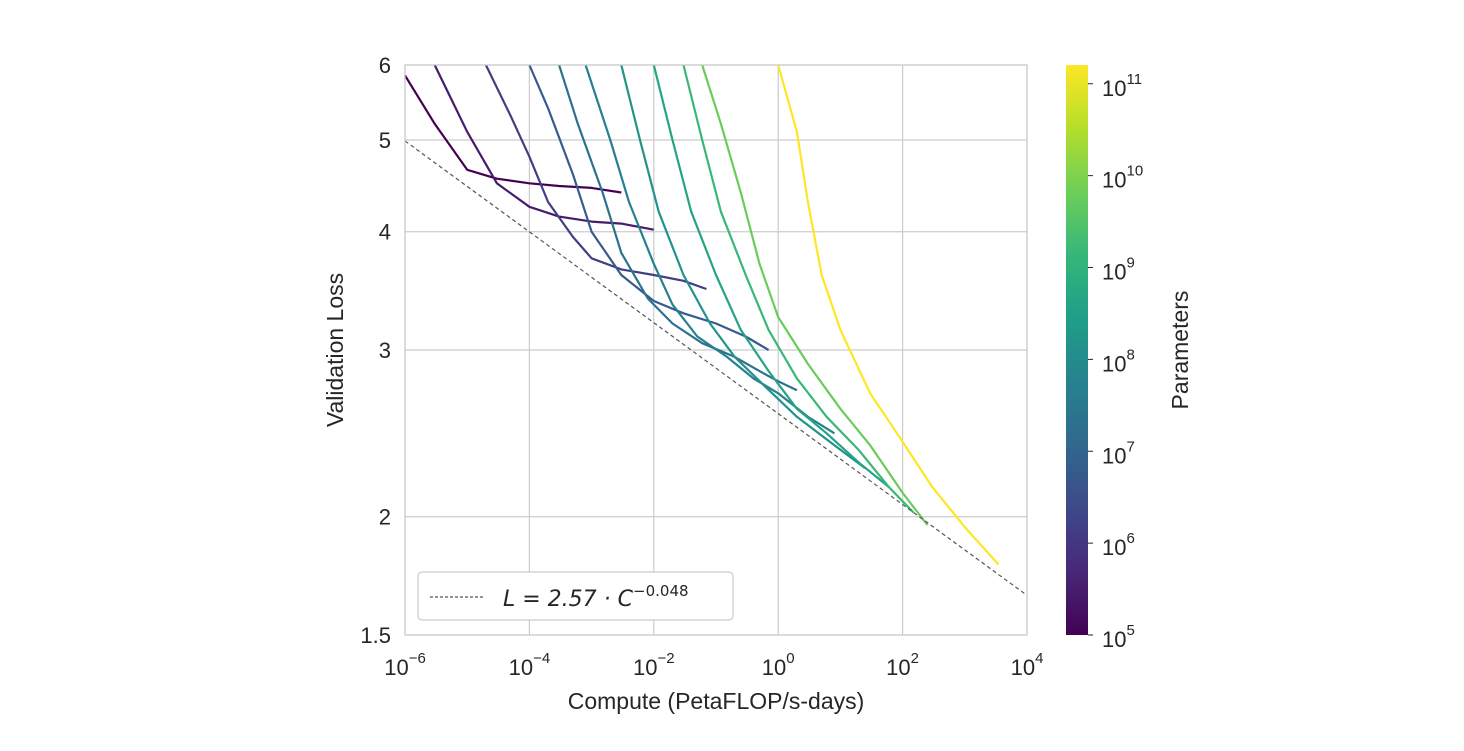  I want to click on colorbar-tick-label: 10⁵, so click(1118, 637).